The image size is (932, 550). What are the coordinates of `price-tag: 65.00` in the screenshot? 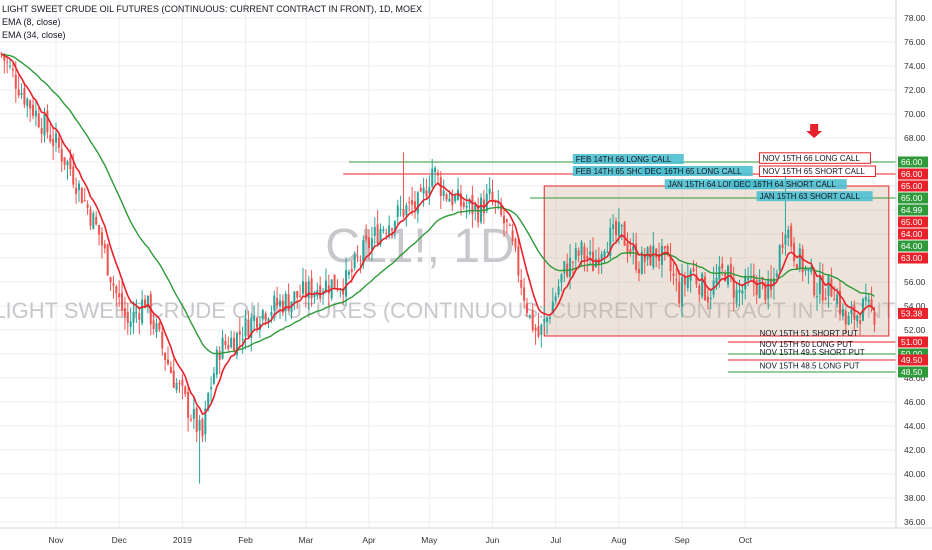 It's located at (913, 186).